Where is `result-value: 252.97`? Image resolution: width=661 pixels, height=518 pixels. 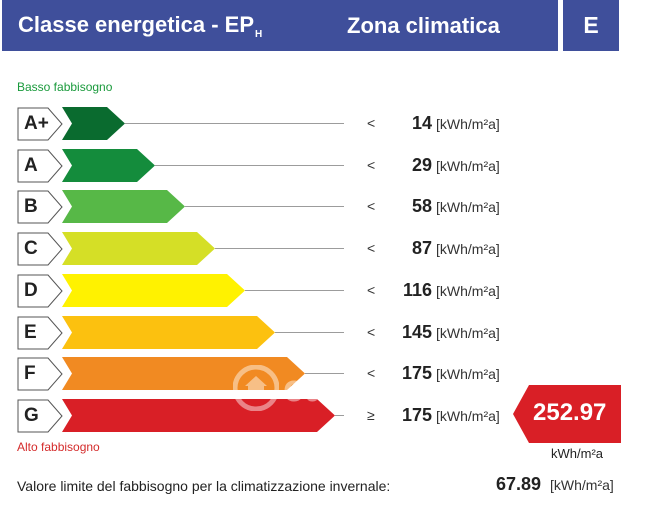 result-value: 252.97 is located at coordinates (570, 412).